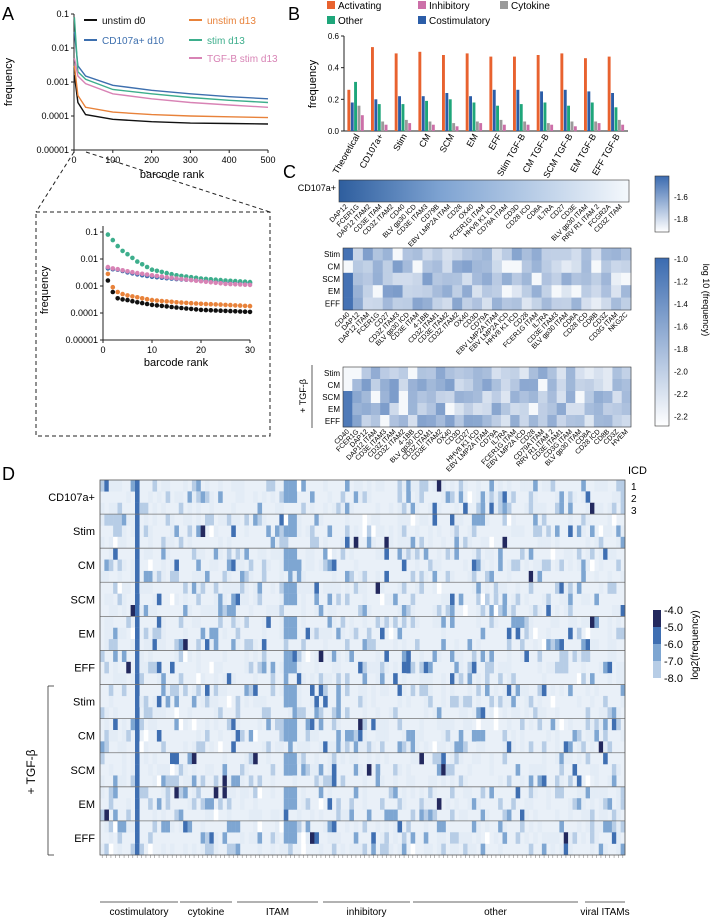  What do you see at coordinates (681, 219) in the screenshot?
I see `c-cbar1-tick-2: -1.8` at bounding box center [681, 219].